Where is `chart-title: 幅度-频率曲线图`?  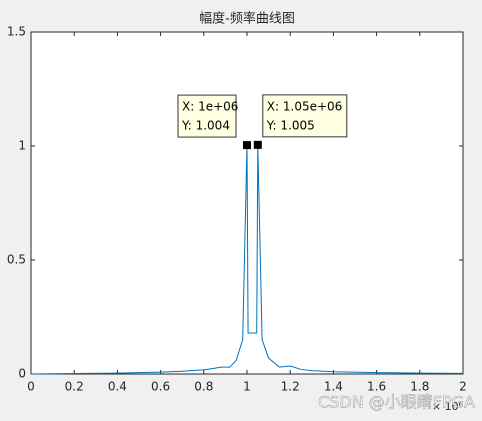 chart-title: 幅度-频率曲线图 is located at coordinates (247, 19).